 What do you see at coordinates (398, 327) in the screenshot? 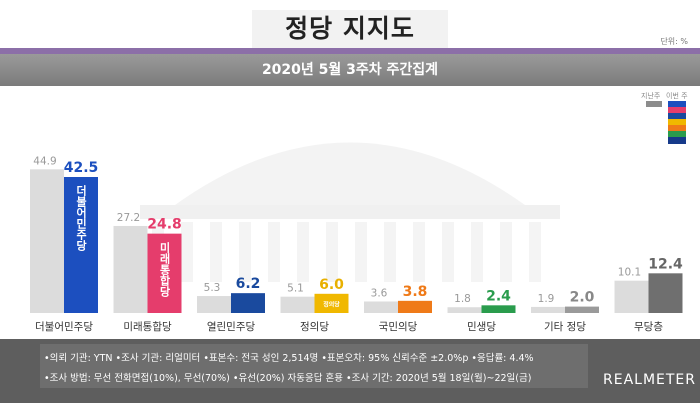
I see `category-label: 국민의당` at bounding box center [398, 327].